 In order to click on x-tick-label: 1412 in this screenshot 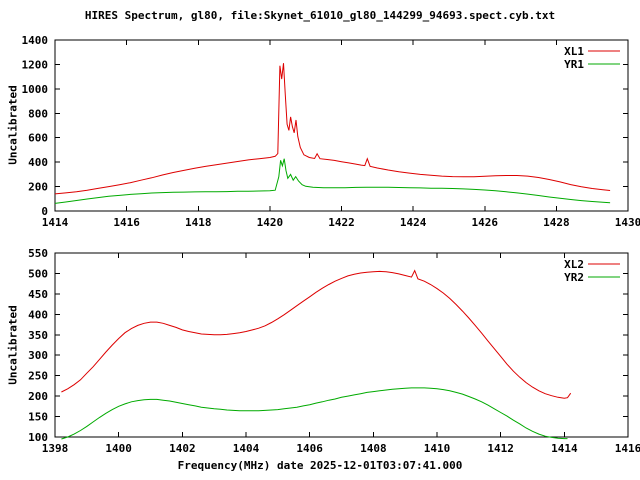, I will do `click(500, 448)`.